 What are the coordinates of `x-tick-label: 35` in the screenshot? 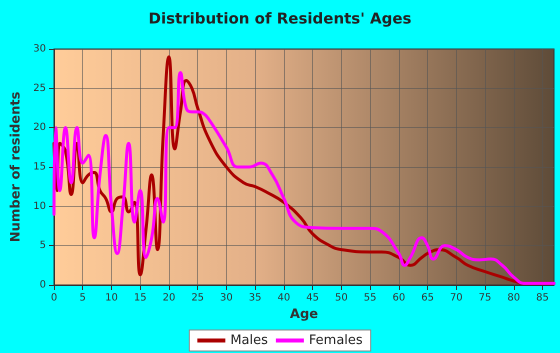 It's located at (255, 298).